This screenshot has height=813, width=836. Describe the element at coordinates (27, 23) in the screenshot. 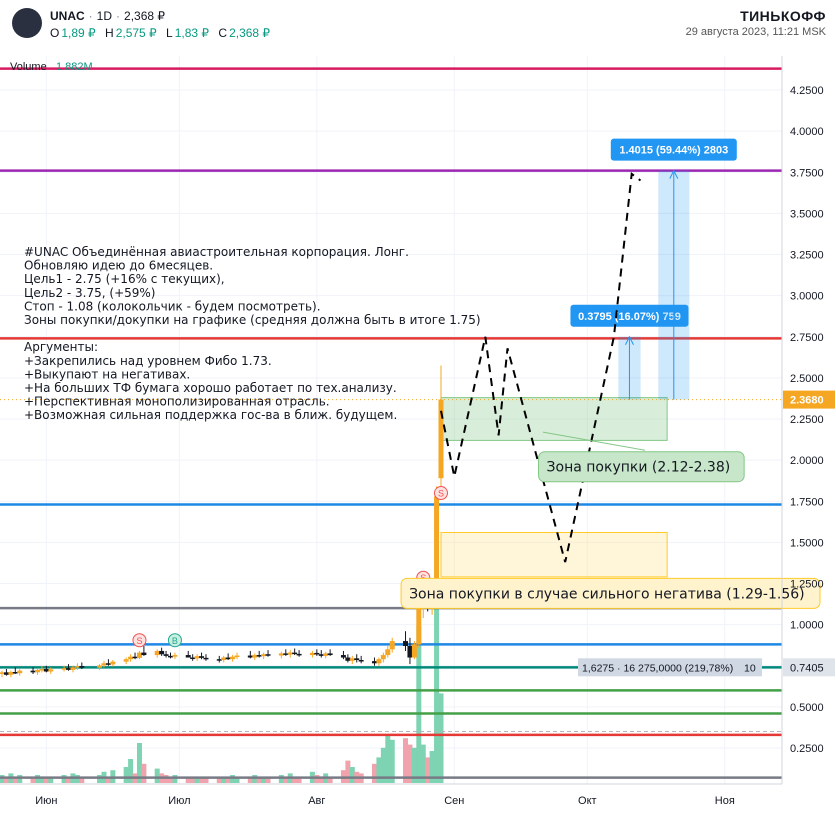

I see `ticker-logo` at that location.